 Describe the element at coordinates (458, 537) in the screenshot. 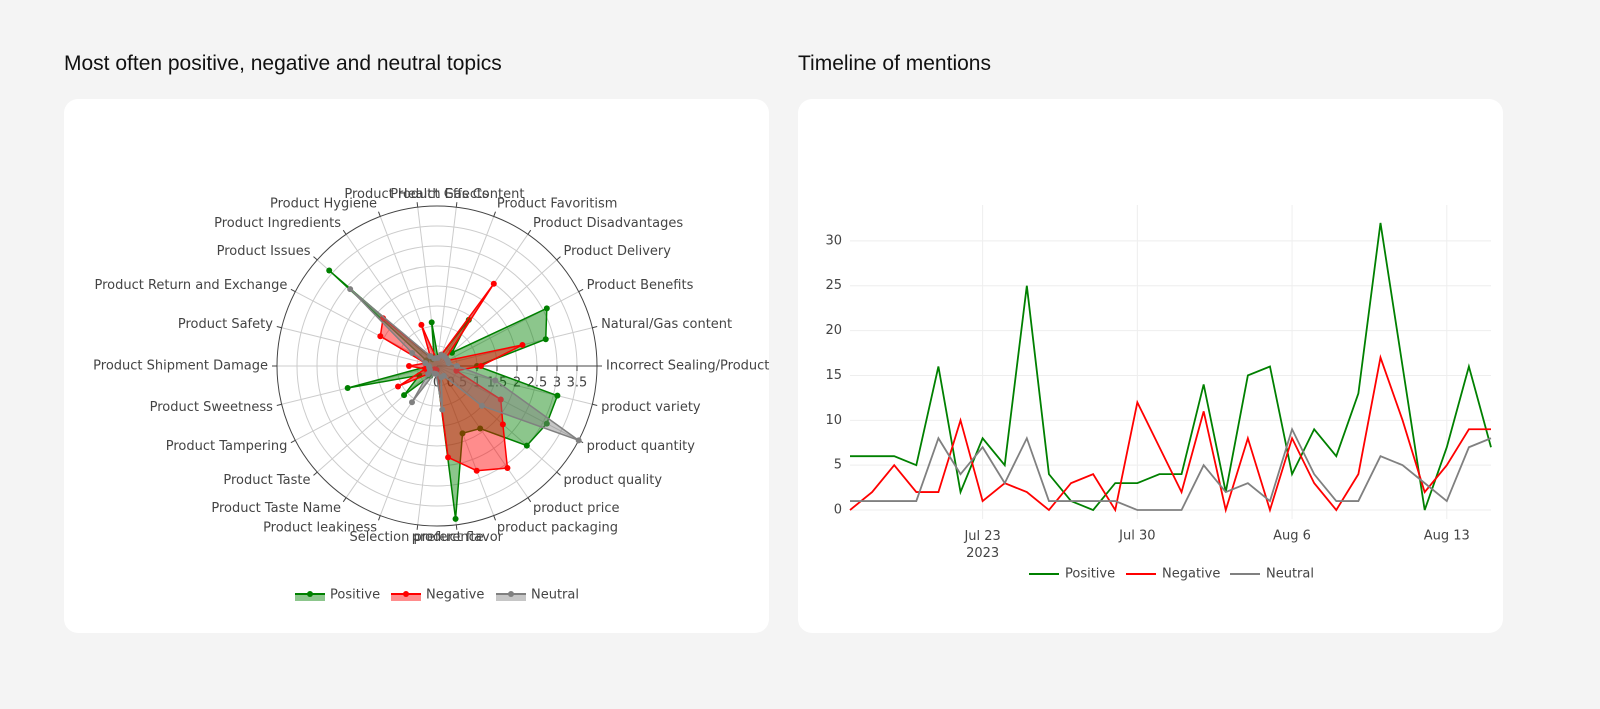

I see `angular-tick-label: product flavor` at that location.